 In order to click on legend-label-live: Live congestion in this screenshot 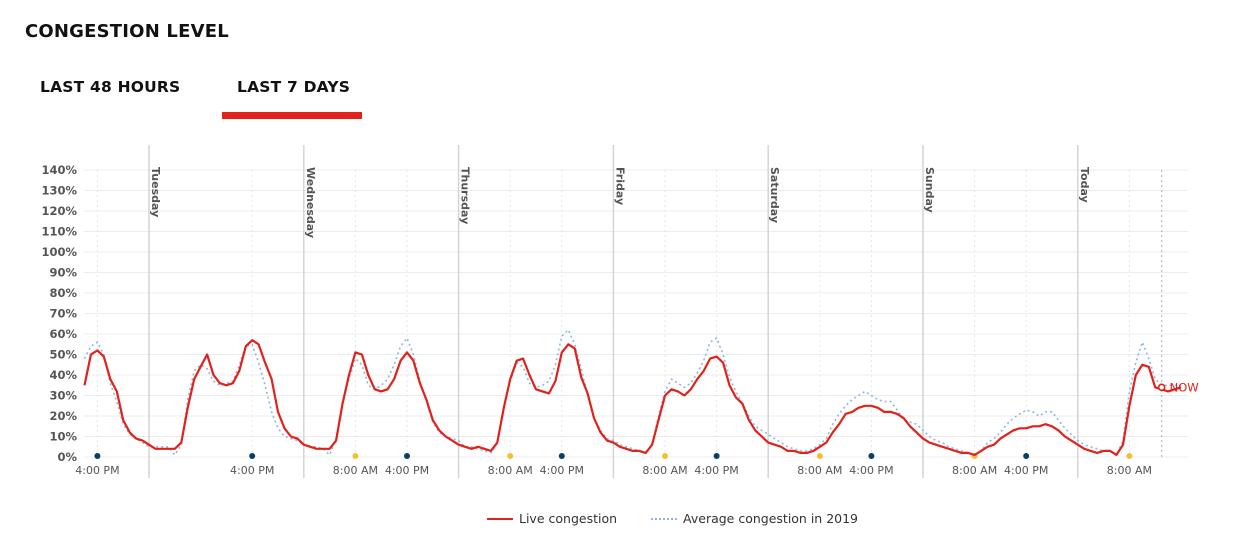, I will do `click(568, 518)`.